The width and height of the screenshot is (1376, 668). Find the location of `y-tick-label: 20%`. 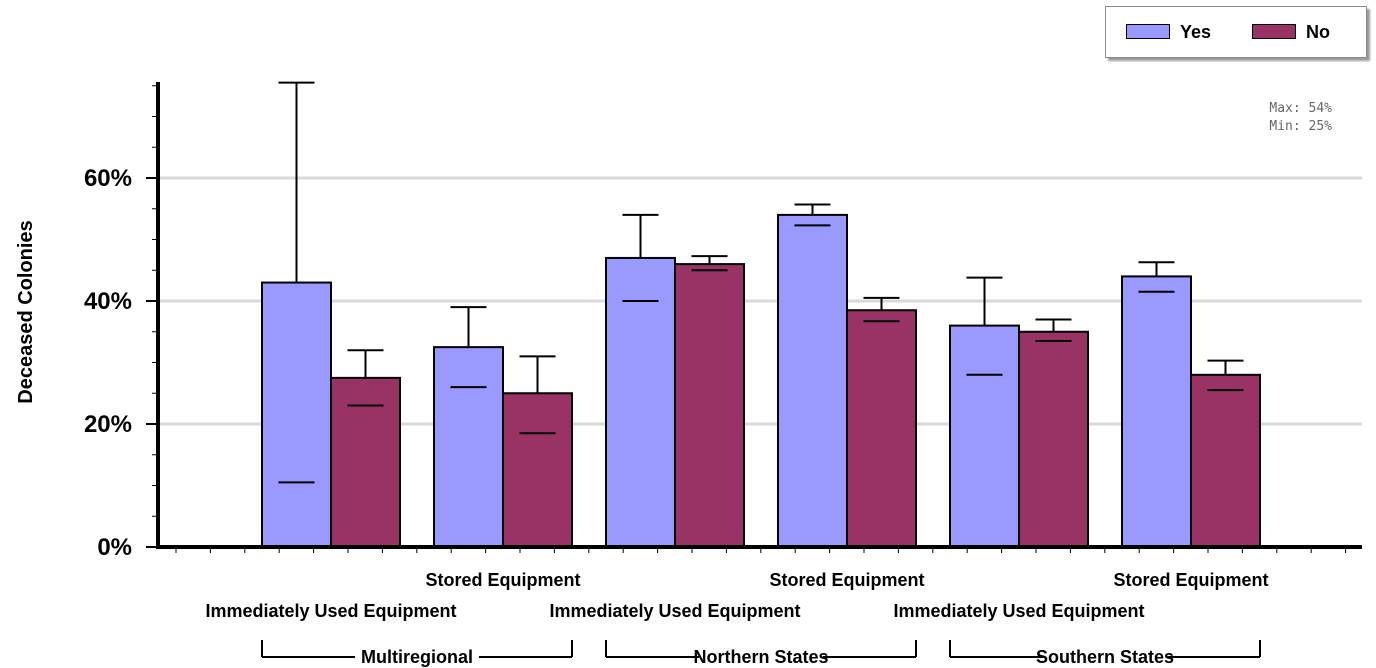

y-tick-label: 20% is located at coordinates (108, 424).